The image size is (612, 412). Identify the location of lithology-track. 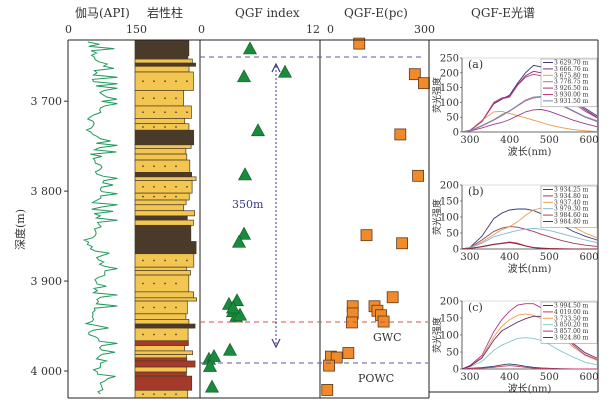
(165, 219).